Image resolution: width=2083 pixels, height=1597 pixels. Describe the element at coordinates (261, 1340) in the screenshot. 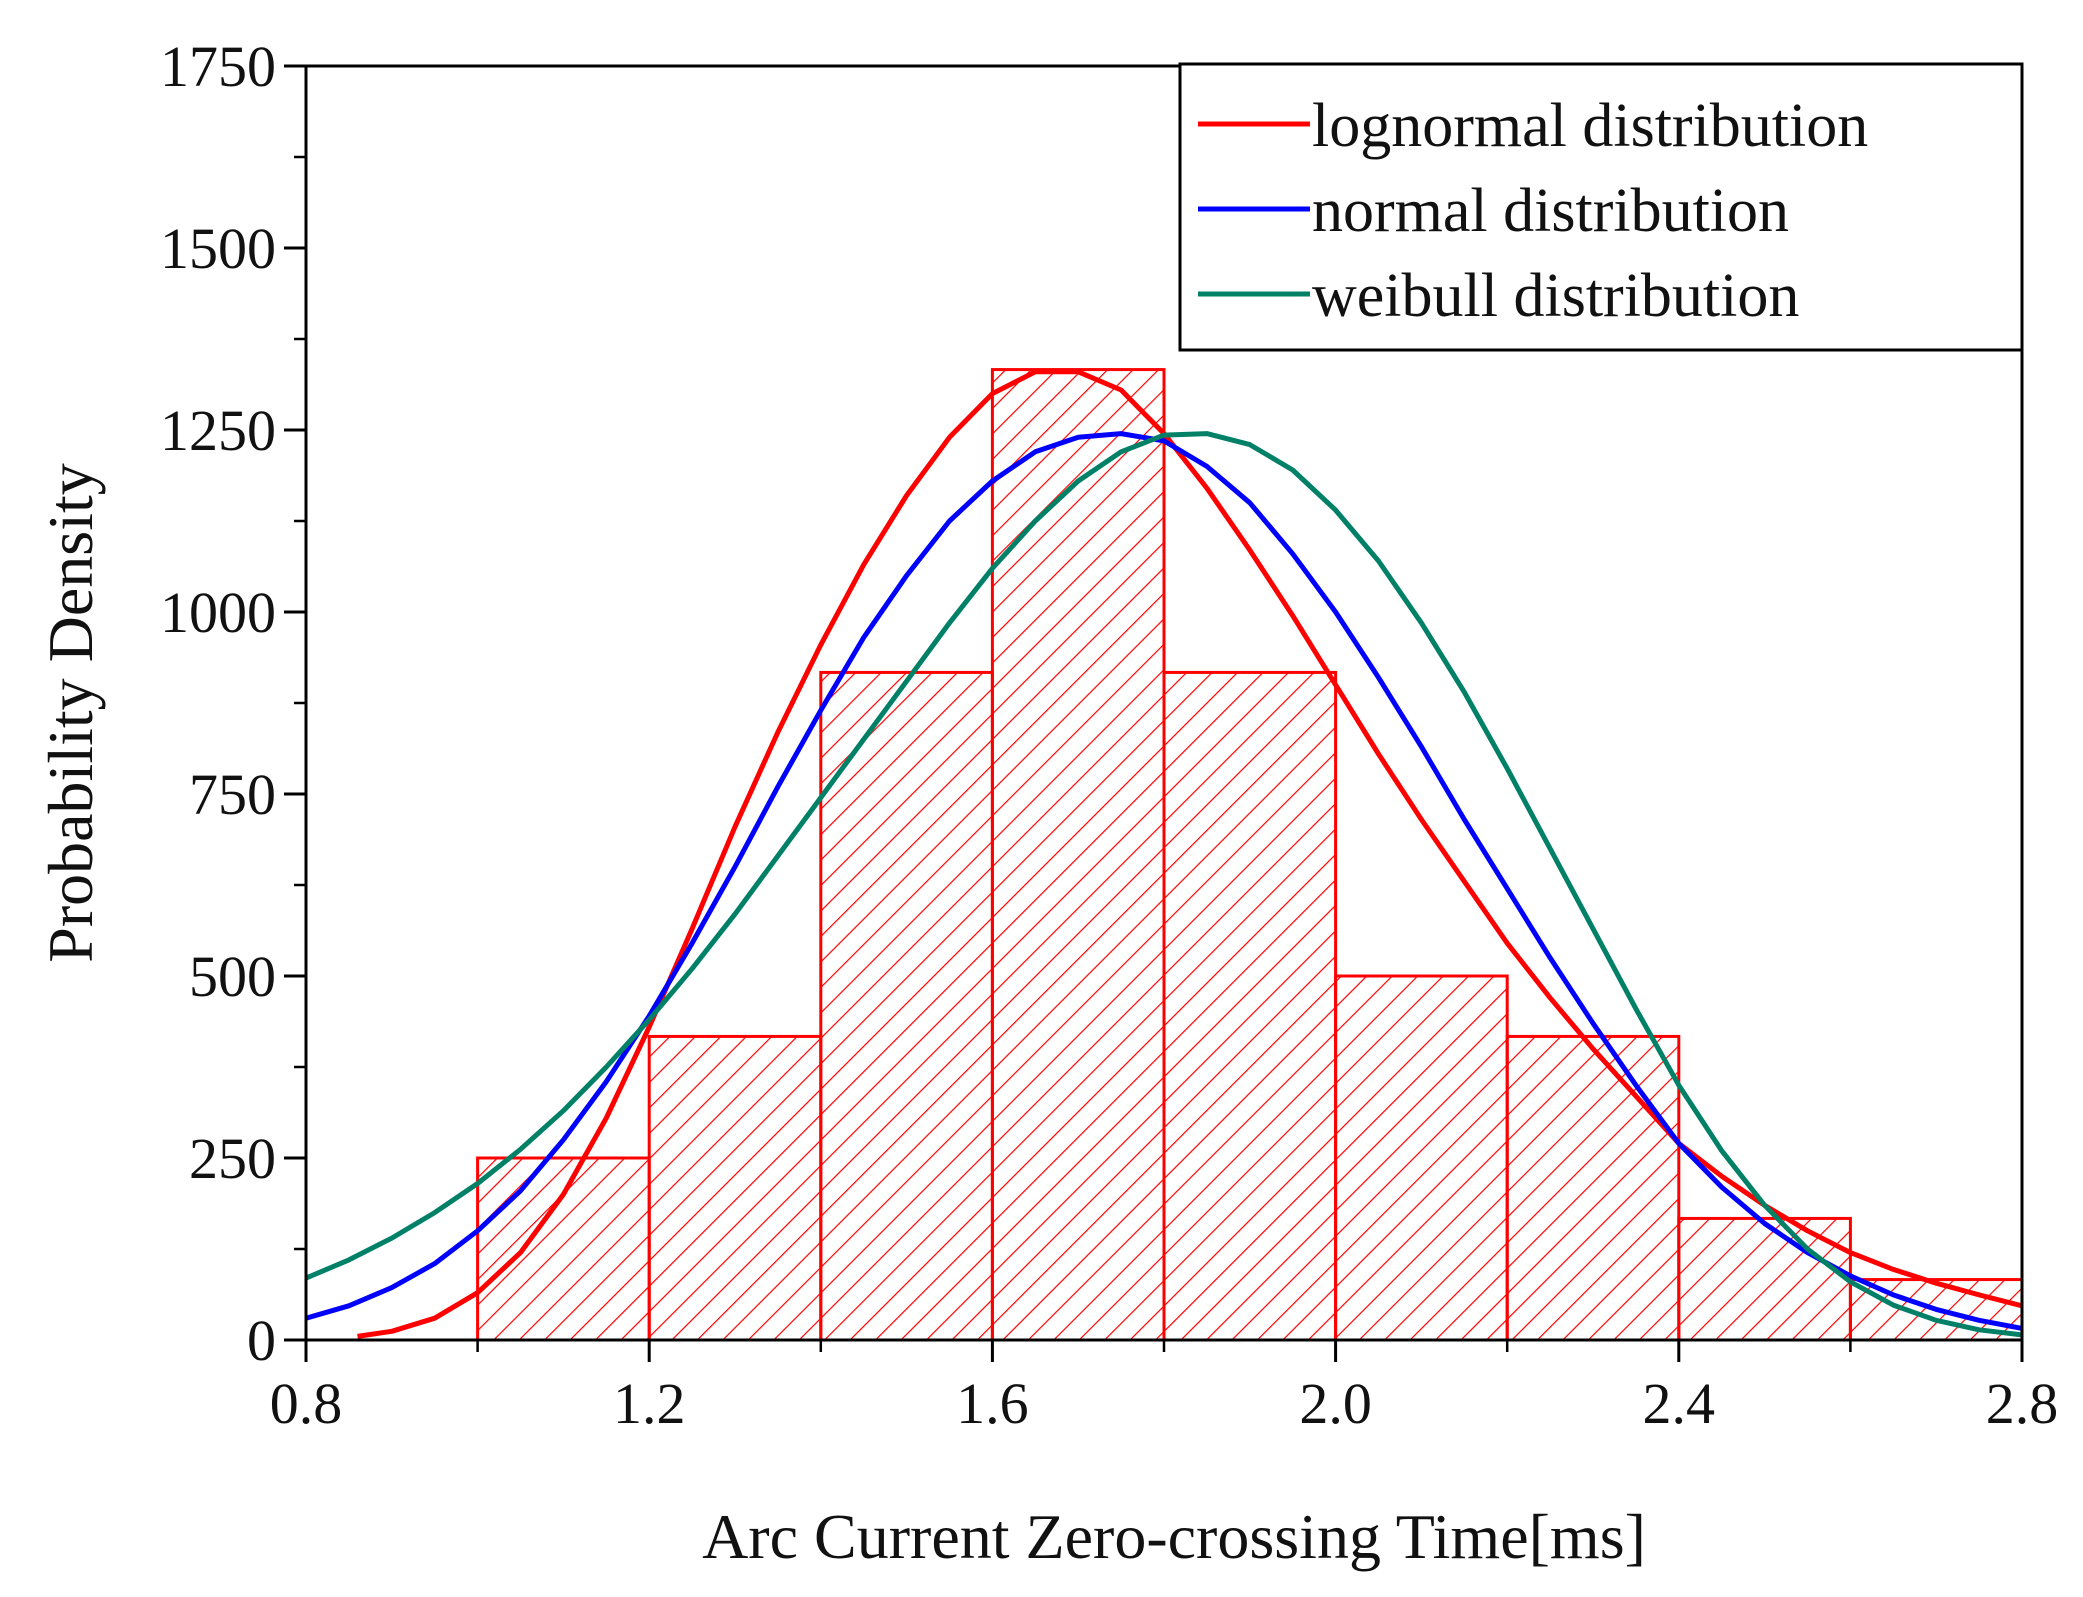

I see `y-tick-label: 0` at that location.